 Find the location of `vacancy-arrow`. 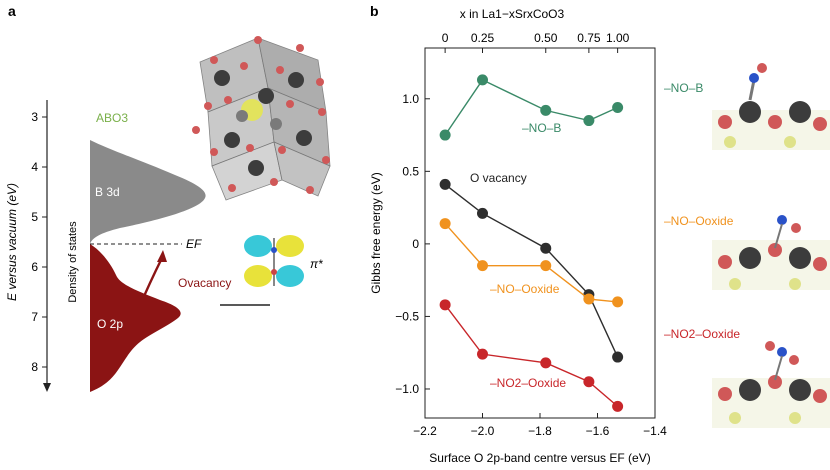

vacancy-arrow is located at coordinates (150, 284).